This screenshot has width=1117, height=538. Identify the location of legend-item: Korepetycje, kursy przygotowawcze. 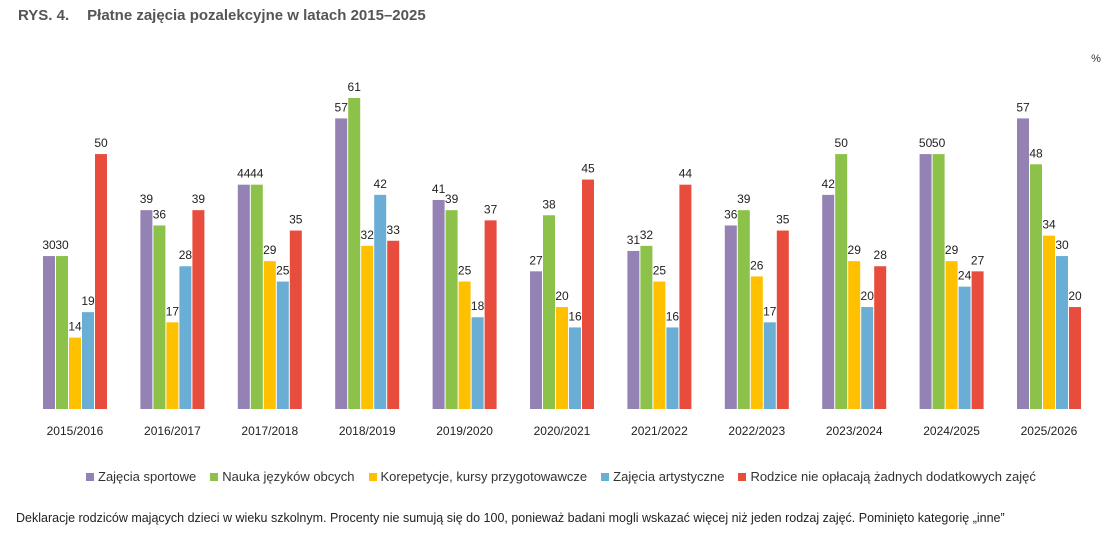
(478, 476).